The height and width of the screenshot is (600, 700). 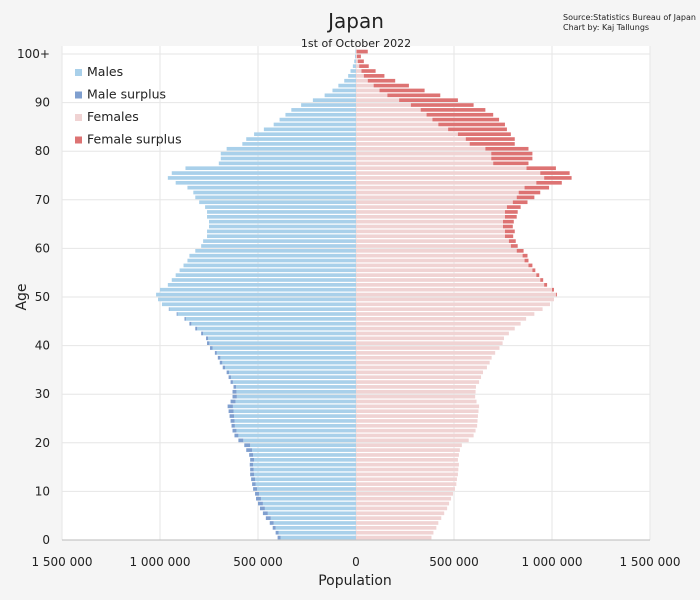 I want to click on y-tick-label: 40, so click(x=42, y=346).